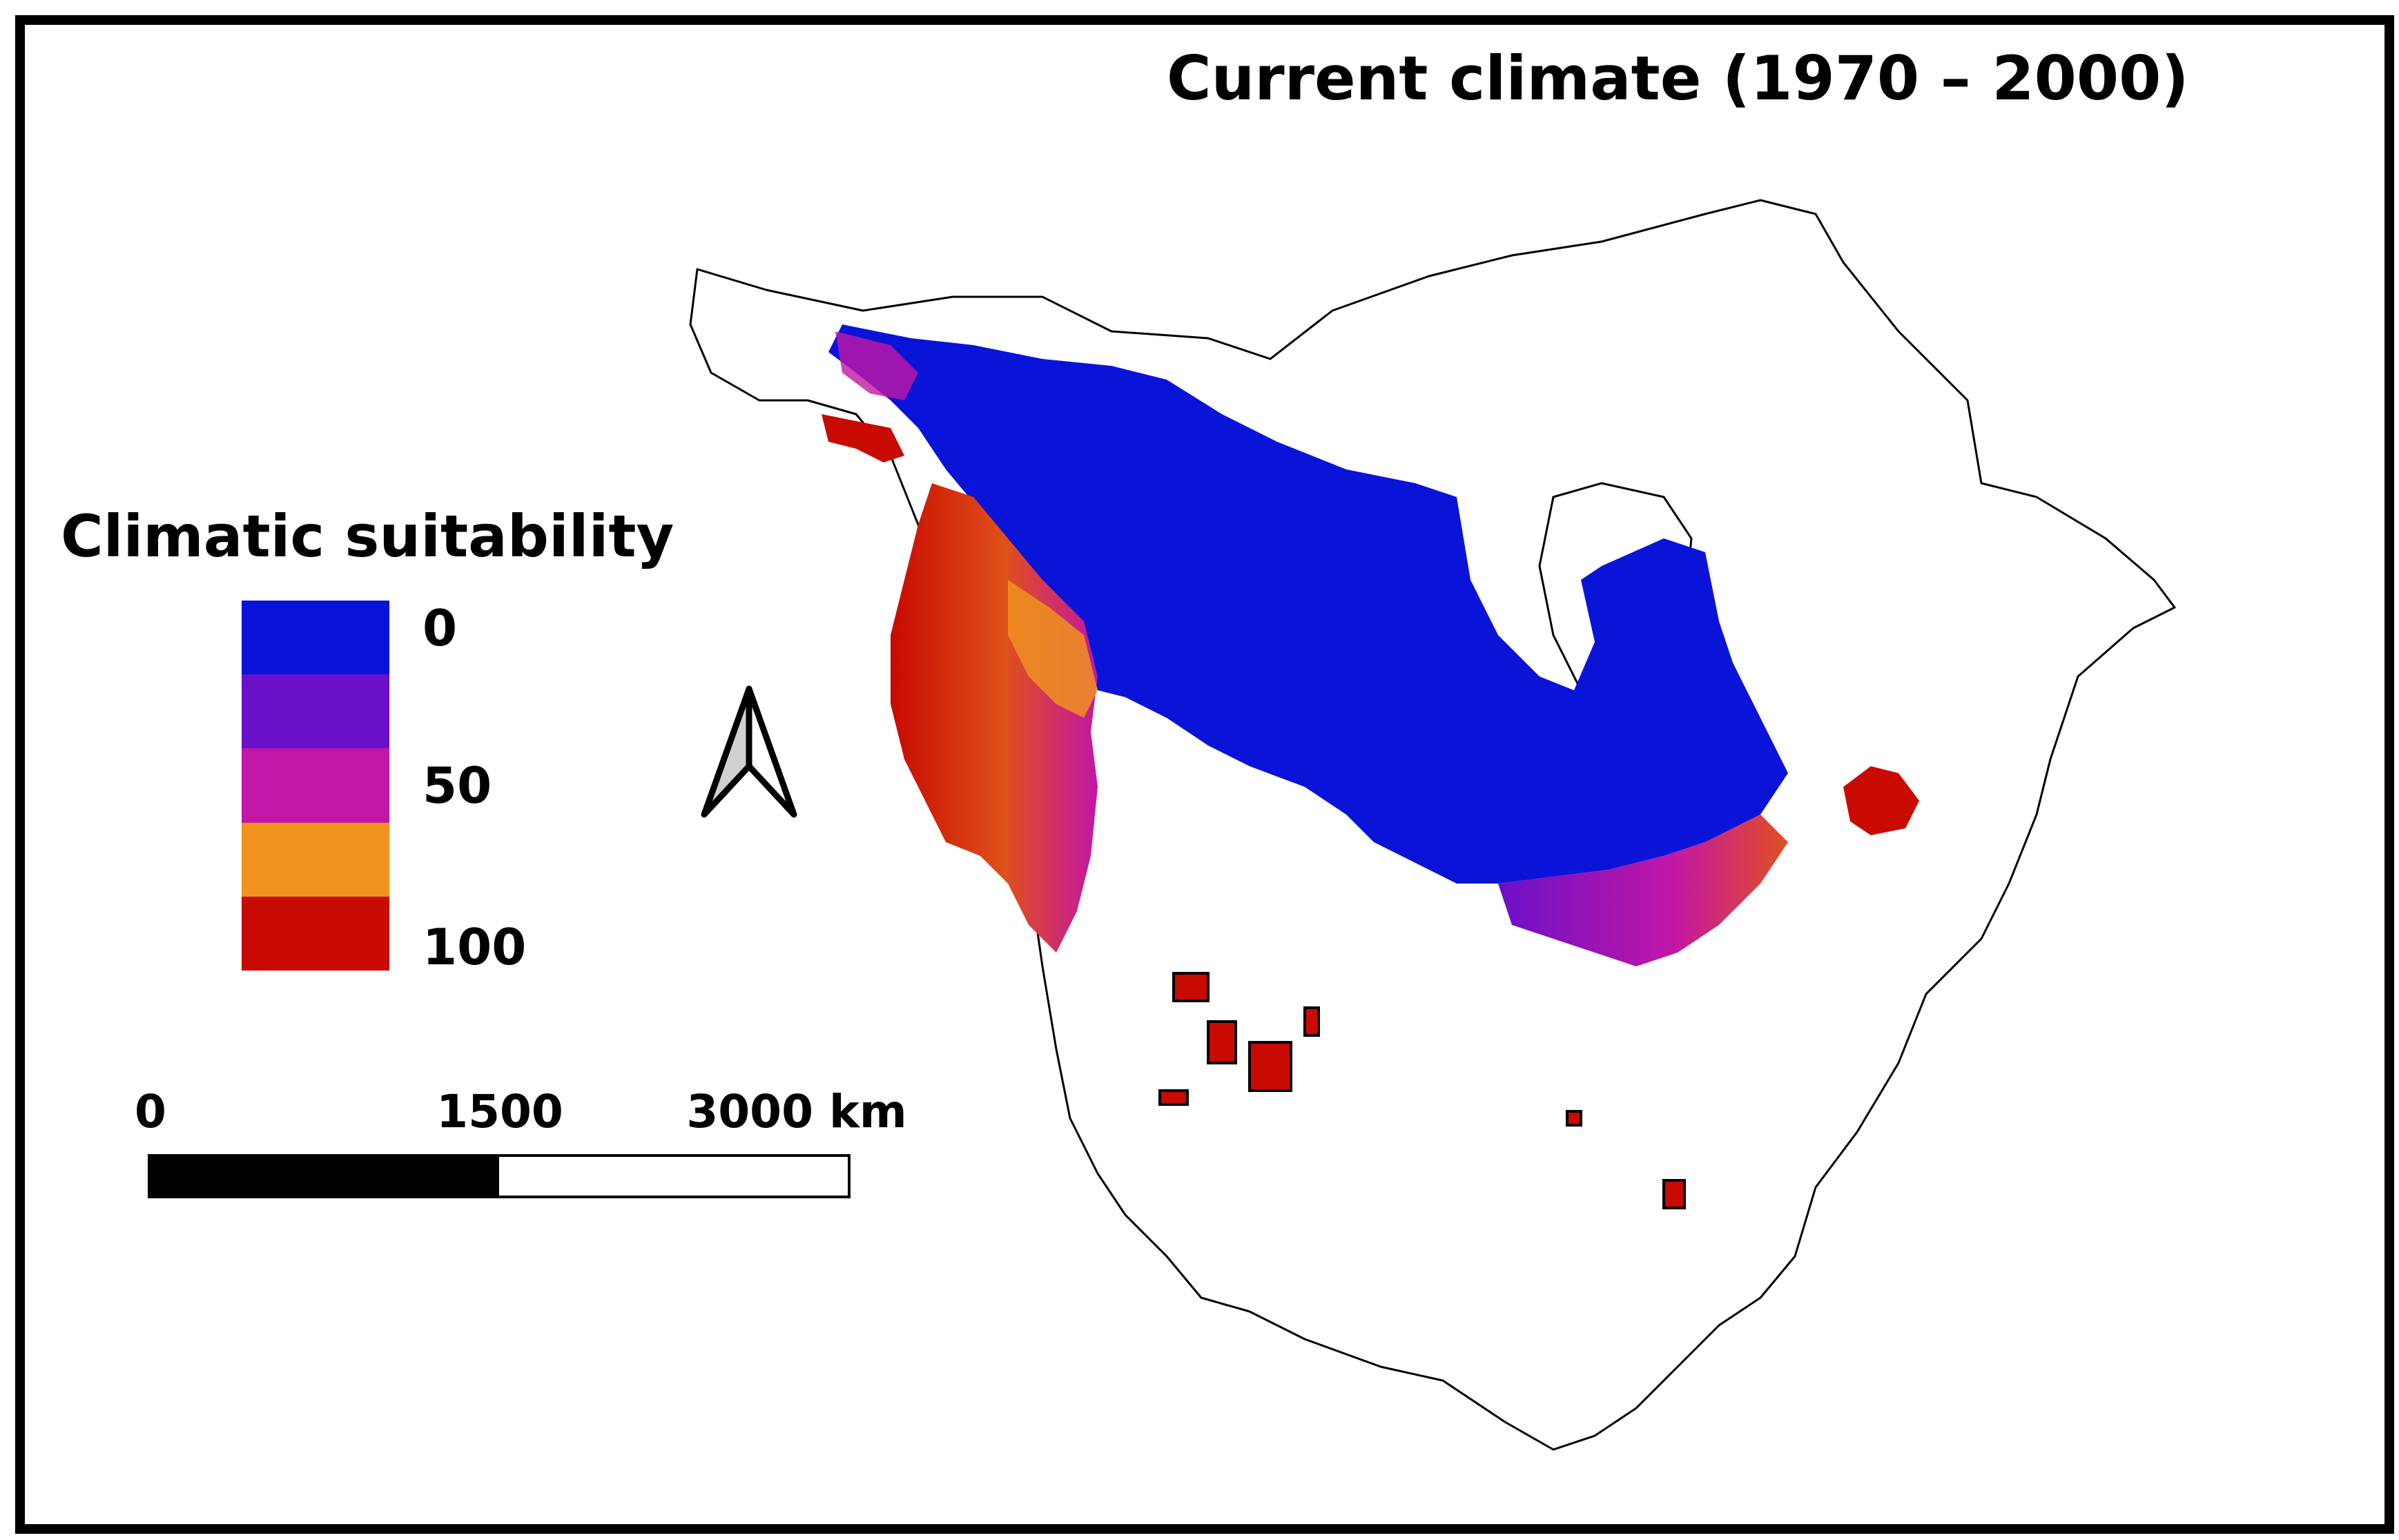 Image resolution: width=2399 pixels, height=1540 pixels. I want to click on legend: 0 50 100, so click(384, 787).